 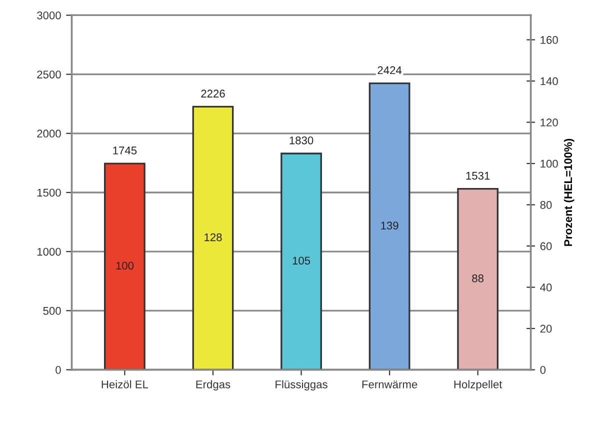 What do you see at coordinates (546, 328) in the screenshot?
I see `y2-tick-label: 20` at bounding box center [546, 328].